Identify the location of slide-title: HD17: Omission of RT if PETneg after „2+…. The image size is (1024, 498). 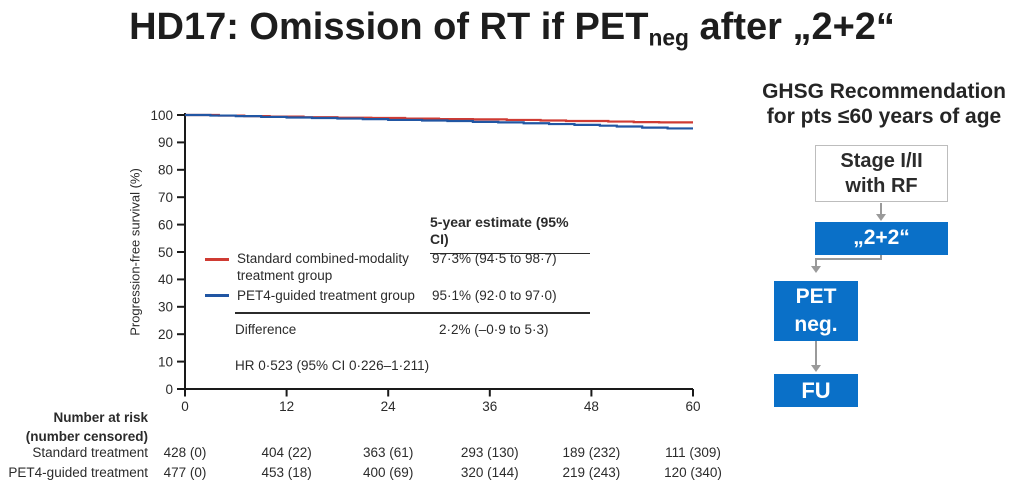
(512, 28).